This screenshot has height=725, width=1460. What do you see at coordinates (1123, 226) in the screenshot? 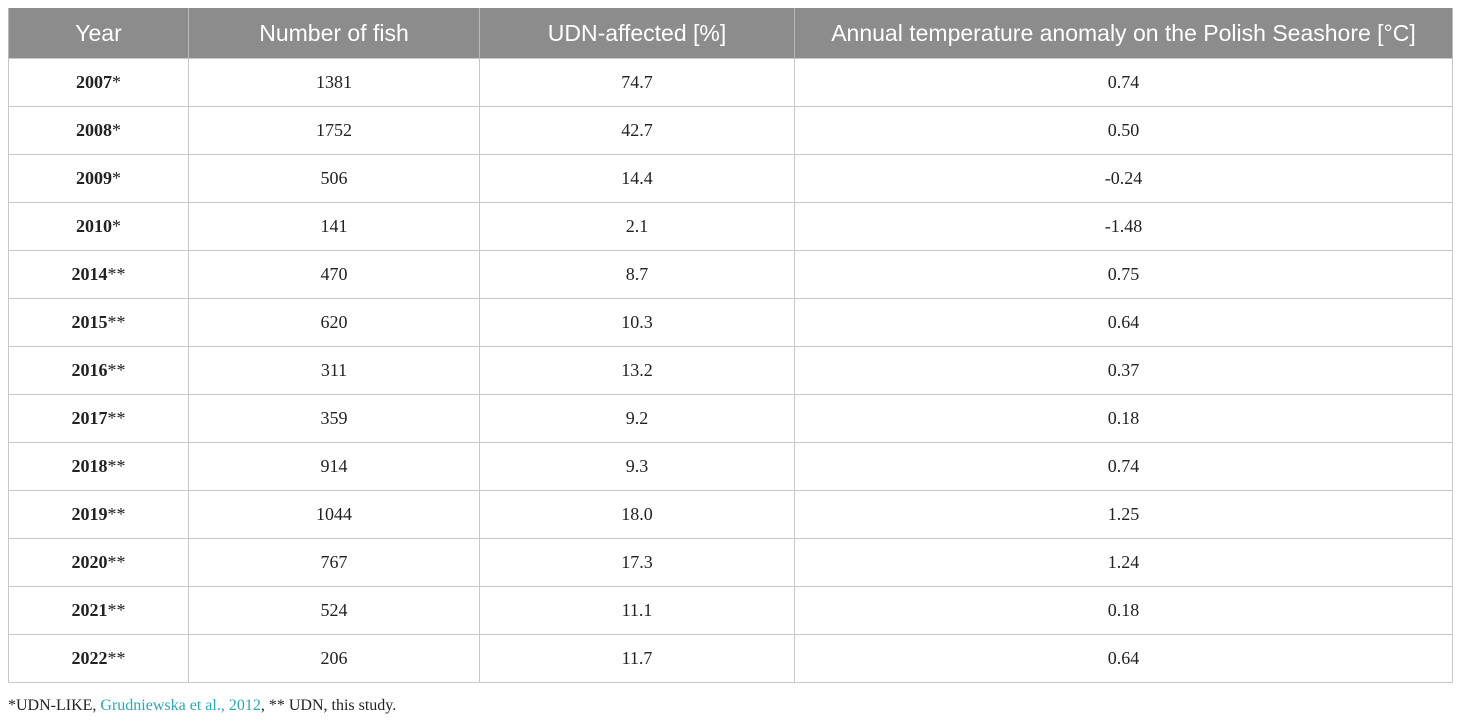
I see `cell-temperature-anomaly: -1.48` at bounding box center [1123, 226].